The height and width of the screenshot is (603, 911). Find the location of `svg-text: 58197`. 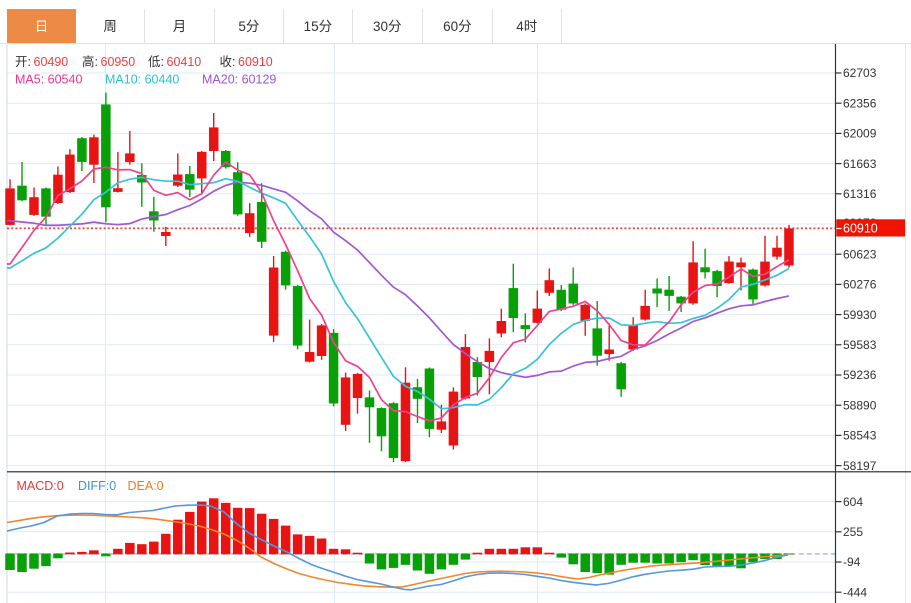

svg-text: 58197 is located at coordinates (860, 466).